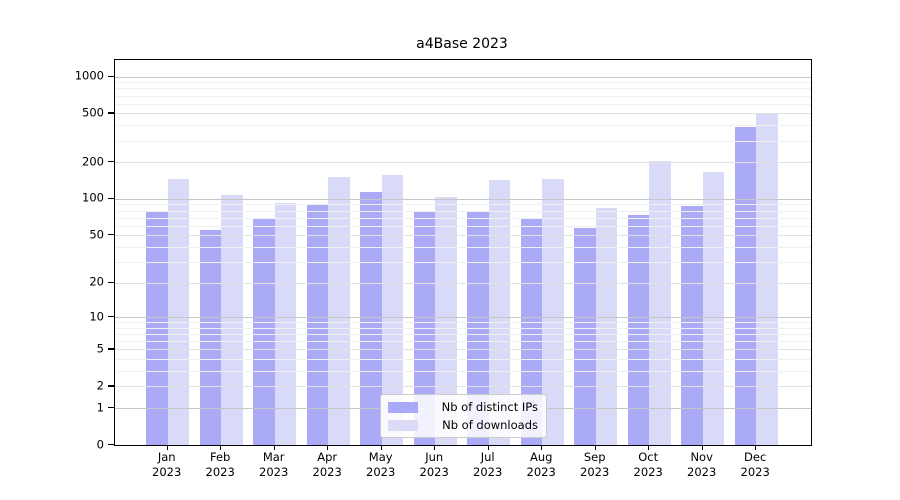  I want to click on bar-downloads-jul, so click(499, 312).